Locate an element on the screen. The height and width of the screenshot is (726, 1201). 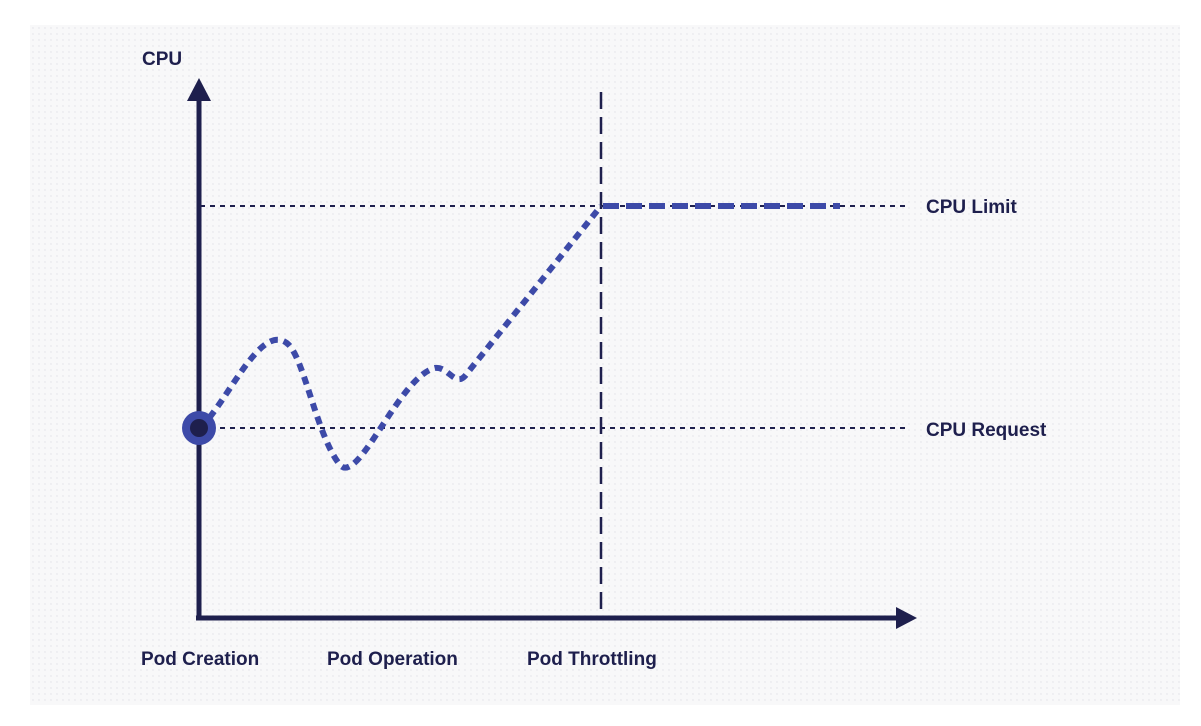
pod-start-marker-core is located at coordinates (199, 428).